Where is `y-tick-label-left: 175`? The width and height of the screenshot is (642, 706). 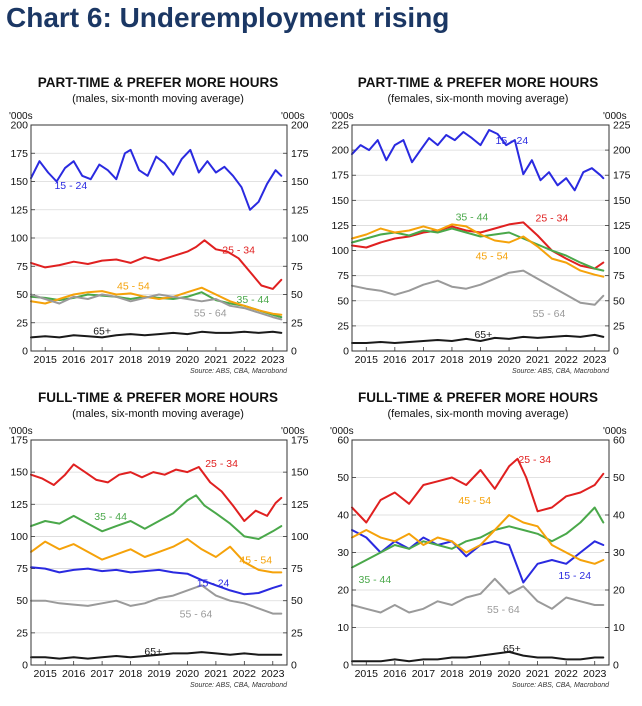 y-tick-label-left: 175 is located at coordinates (340, 176).